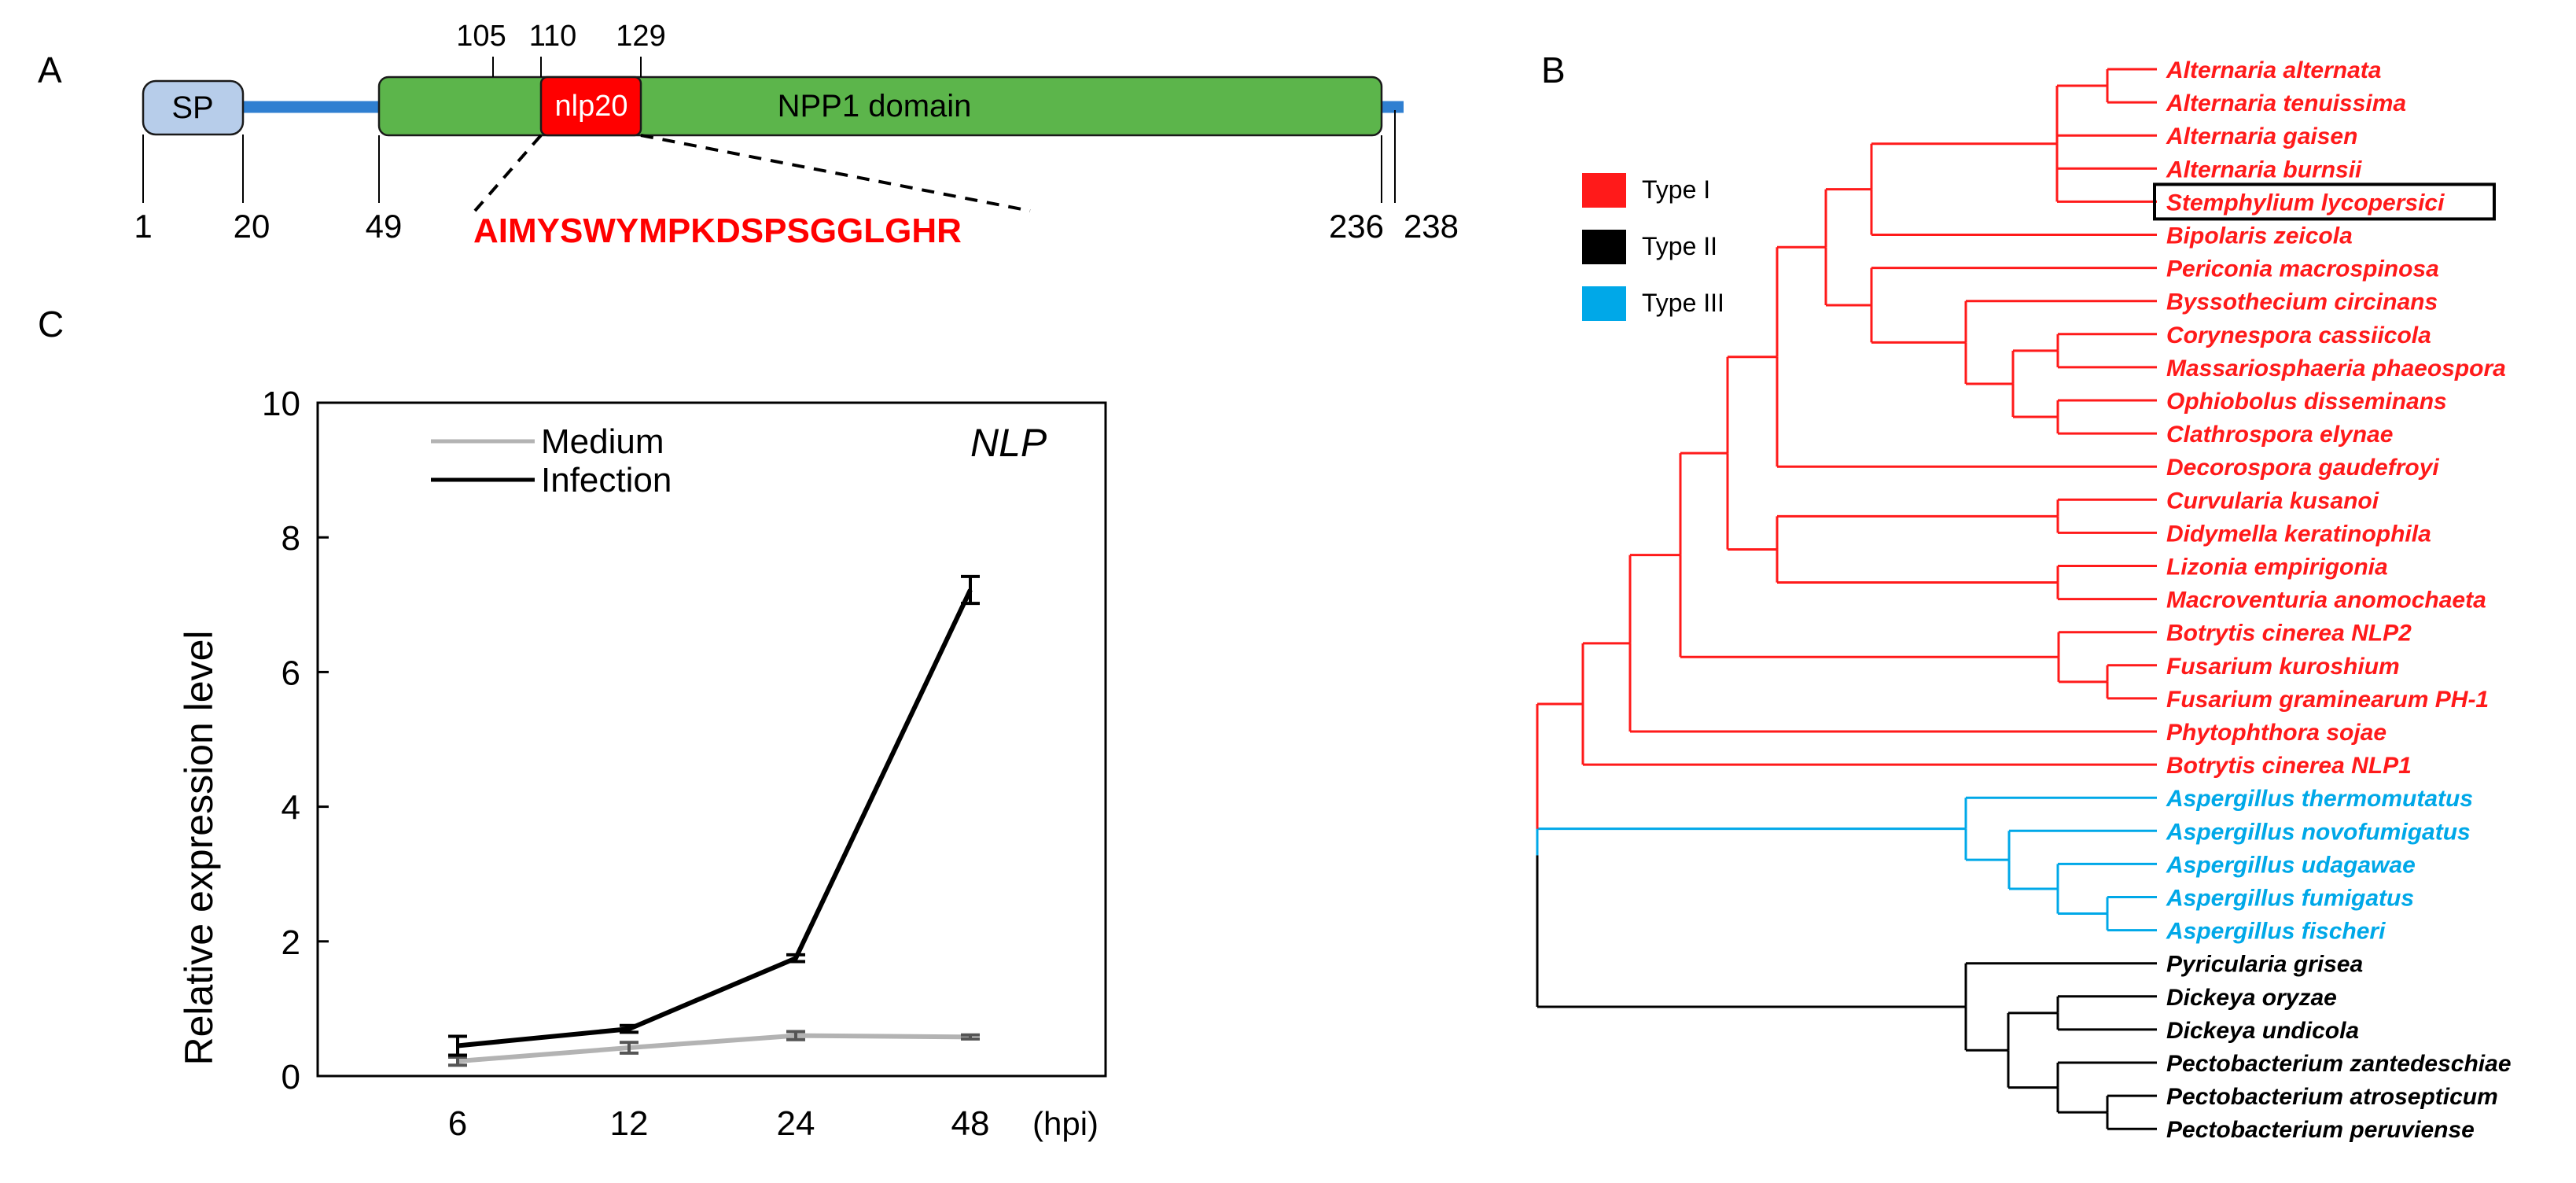  Describe the element at coordinates (2302, 269) in the screenshot. I see `tree-leaf-label: Periconia macrospinosa` at that location.